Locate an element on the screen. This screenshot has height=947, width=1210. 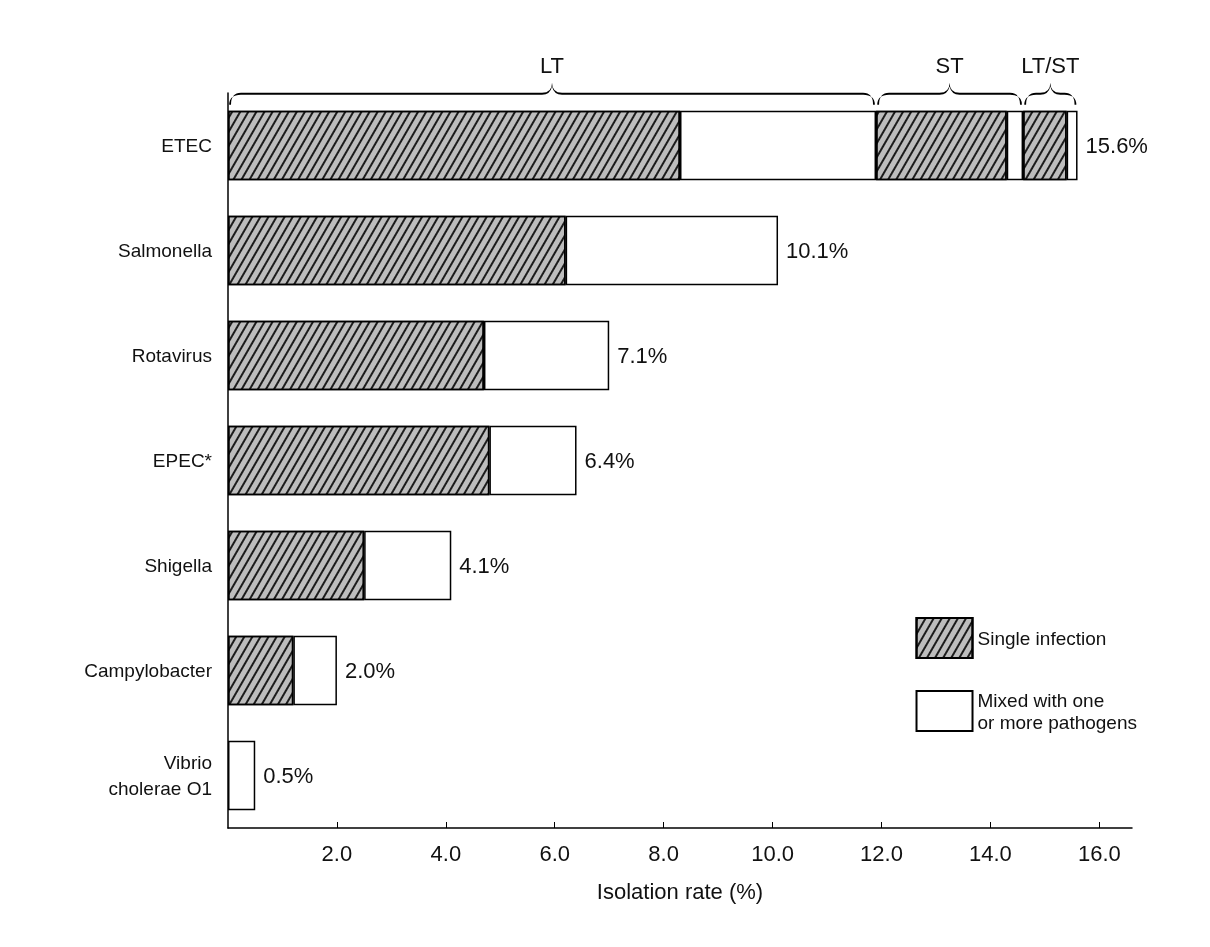
total-label: 6.4% is located at coordinates (609, 460).